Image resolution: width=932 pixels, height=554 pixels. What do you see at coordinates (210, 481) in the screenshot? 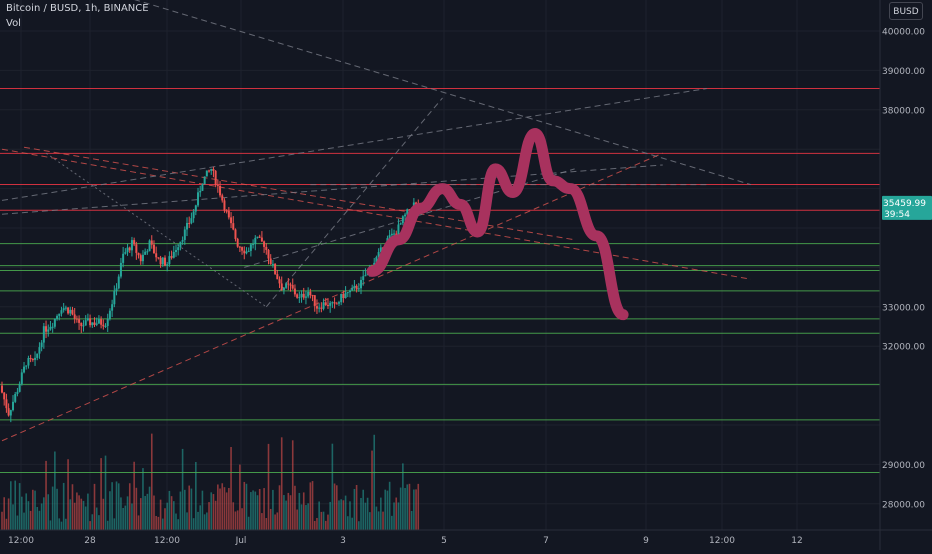
I see `volume-bars` at bounding box center [210, 481].